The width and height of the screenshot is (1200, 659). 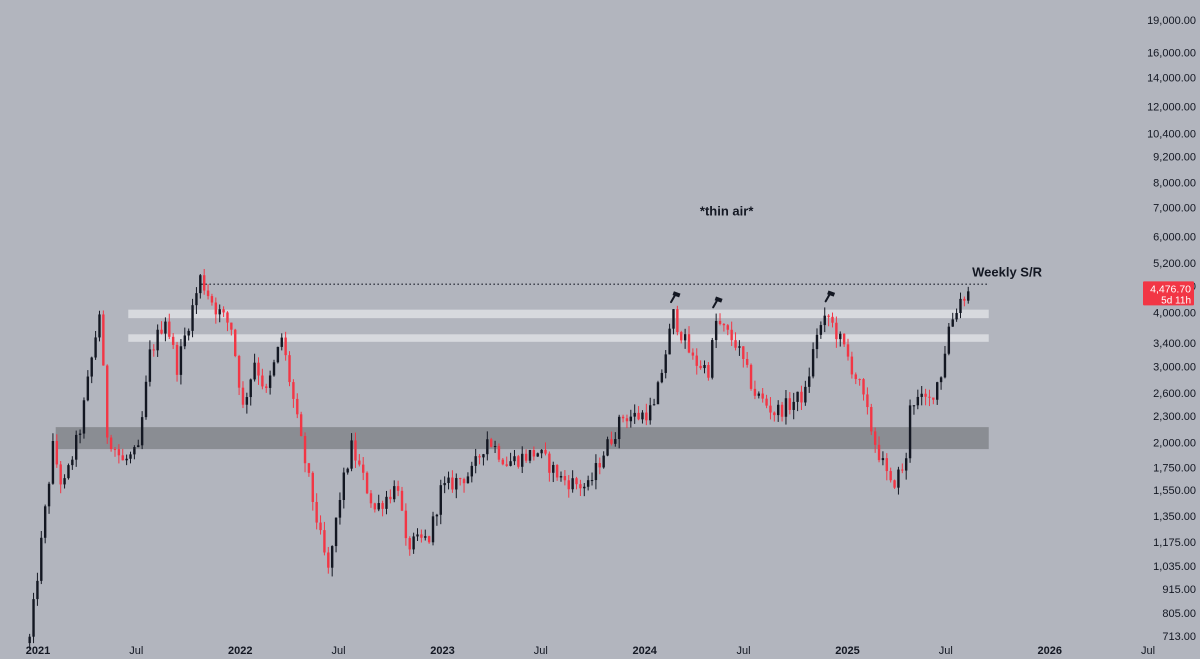 I want to click on candle-countdown: 5d 11h, so click(x=1176, y=300).